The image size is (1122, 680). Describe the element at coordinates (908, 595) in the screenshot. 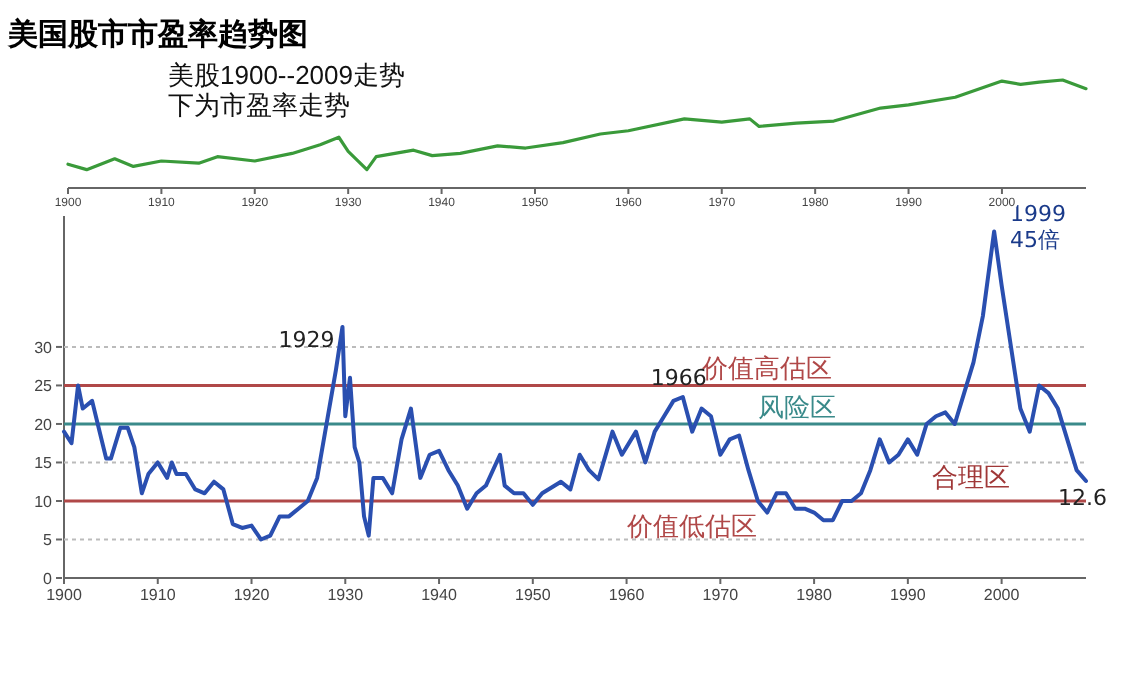

I see `x-tick-label: 1990` at that location.